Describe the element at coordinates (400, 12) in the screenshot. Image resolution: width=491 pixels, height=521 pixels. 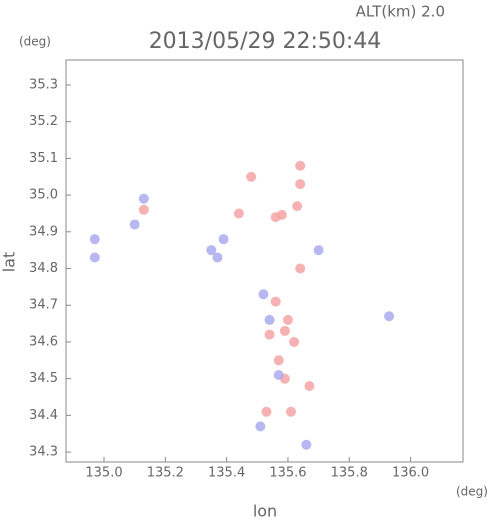
I see `annotation: ALT(km) 2.0` at that location.